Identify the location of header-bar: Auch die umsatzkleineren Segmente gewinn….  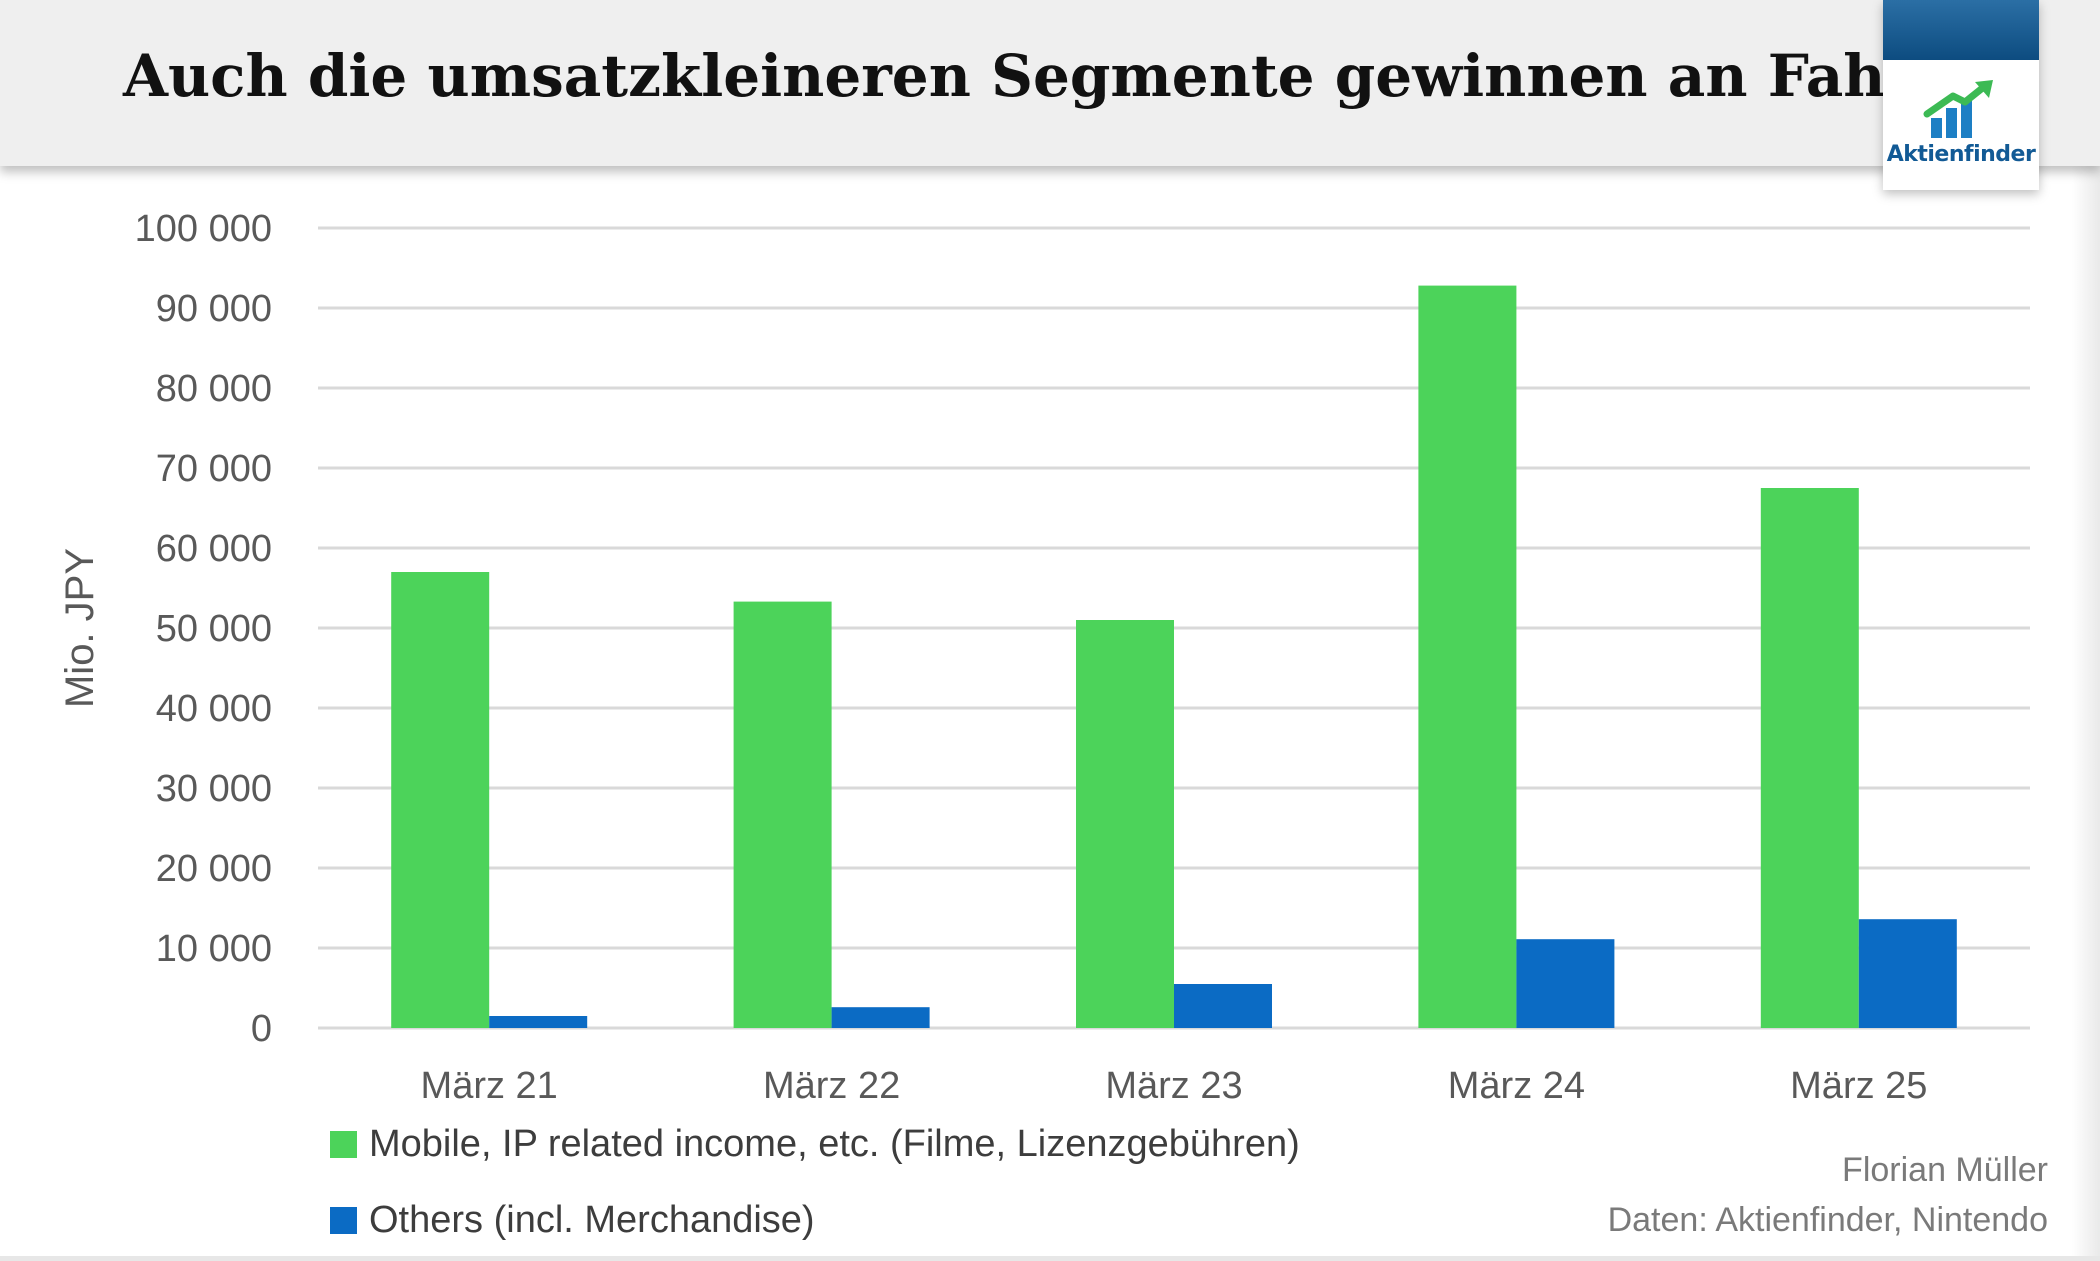
(1050, 83).